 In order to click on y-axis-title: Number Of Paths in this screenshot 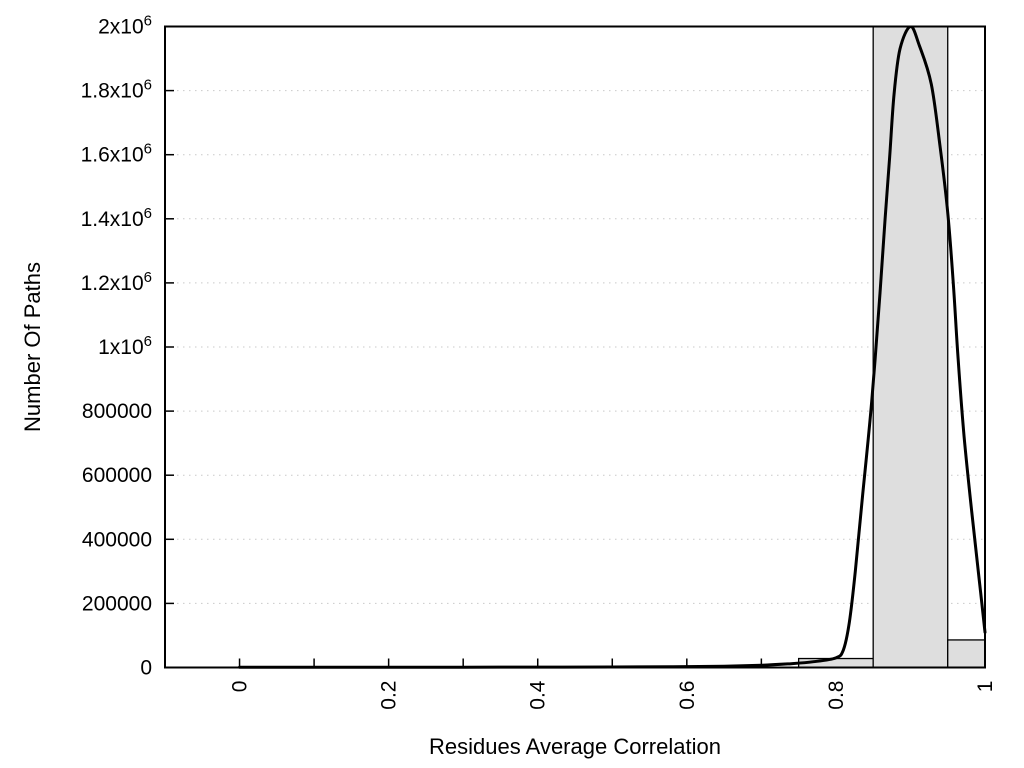, I will do `click(32, 347)`.